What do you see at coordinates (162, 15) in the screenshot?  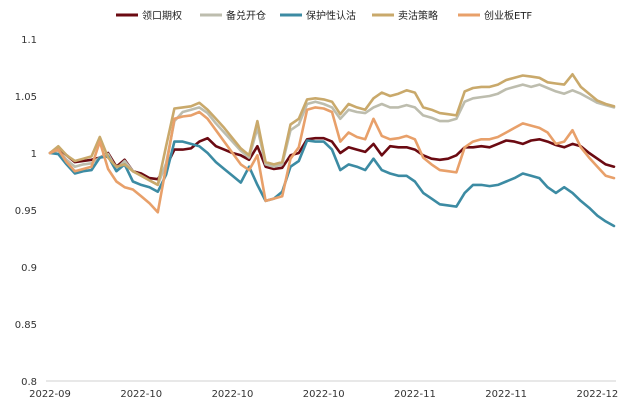 I see `legend-label: 领口期权` at bounding box center [162, 15].